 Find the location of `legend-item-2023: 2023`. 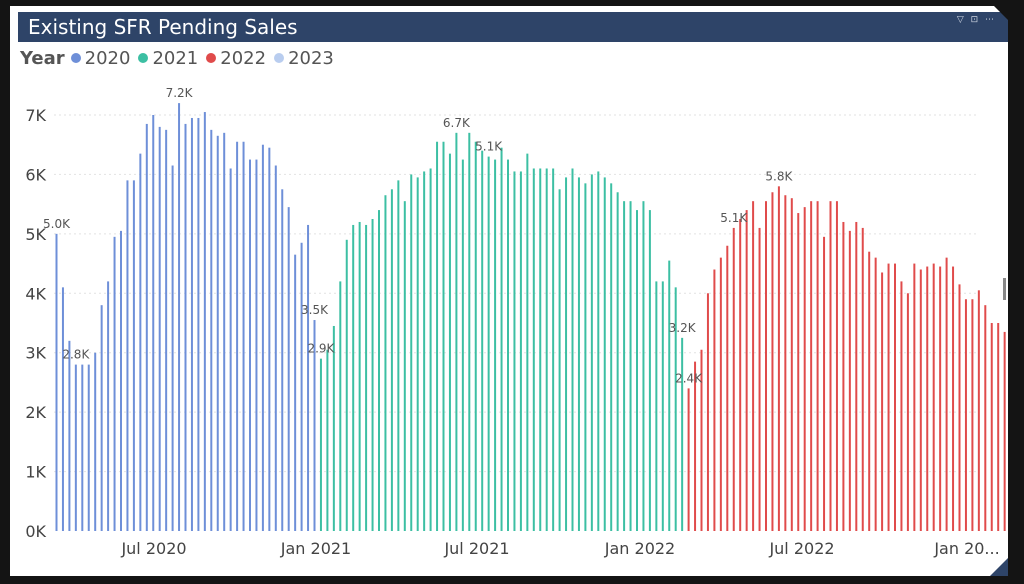

legend-item-2023: 2023 is located at coordinates (304, 58).